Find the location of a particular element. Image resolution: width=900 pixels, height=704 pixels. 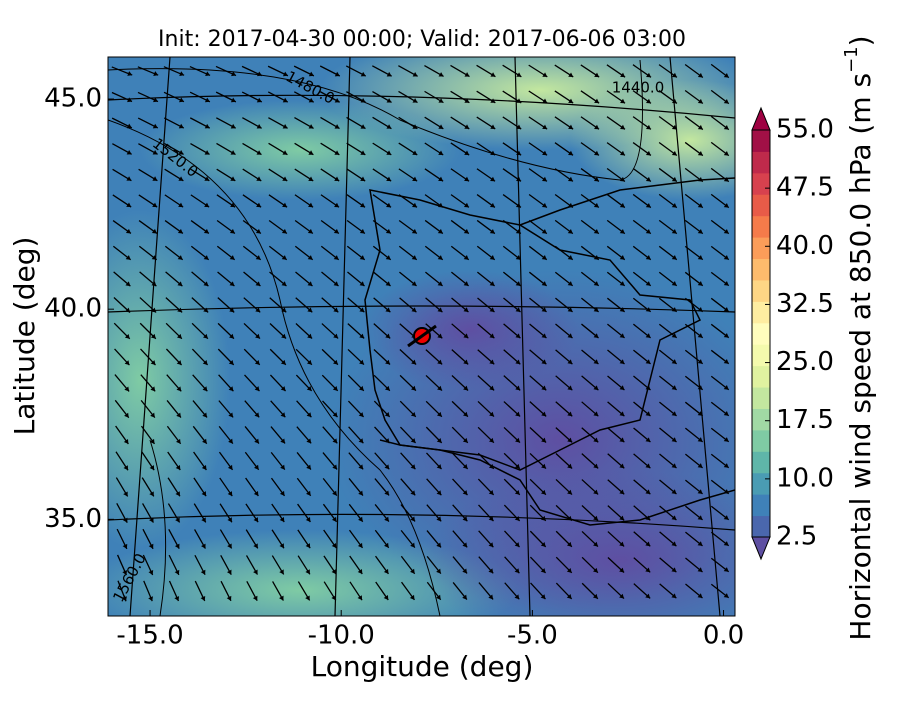

x-tick-label: -10.0 is located at coordinates (341, 636).